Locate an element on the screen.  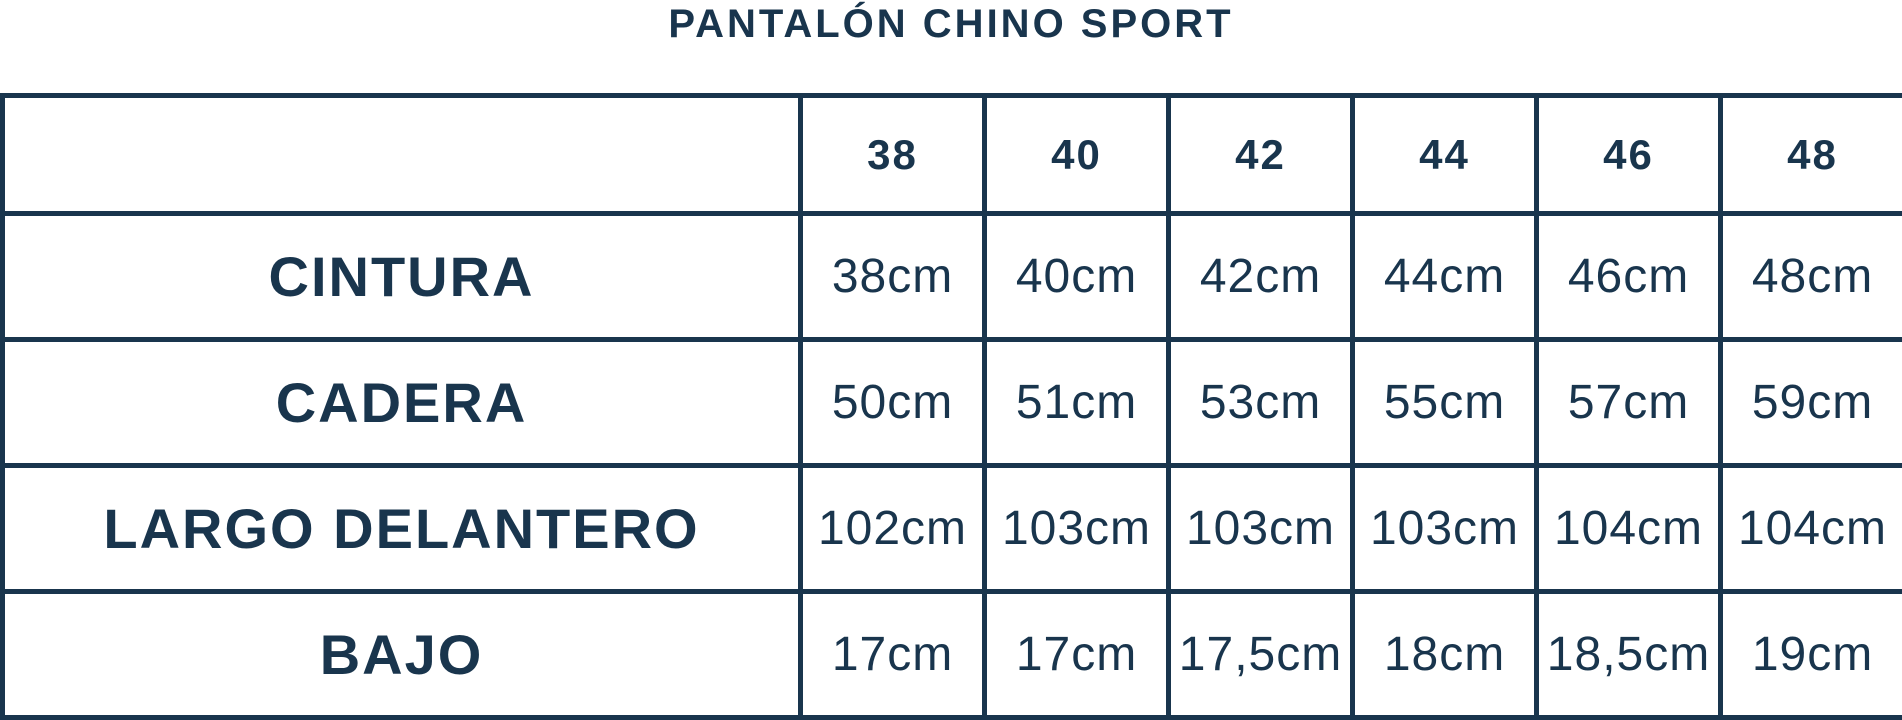
cell-cintura-46: 46cm is located at coordinates (1629, 277).